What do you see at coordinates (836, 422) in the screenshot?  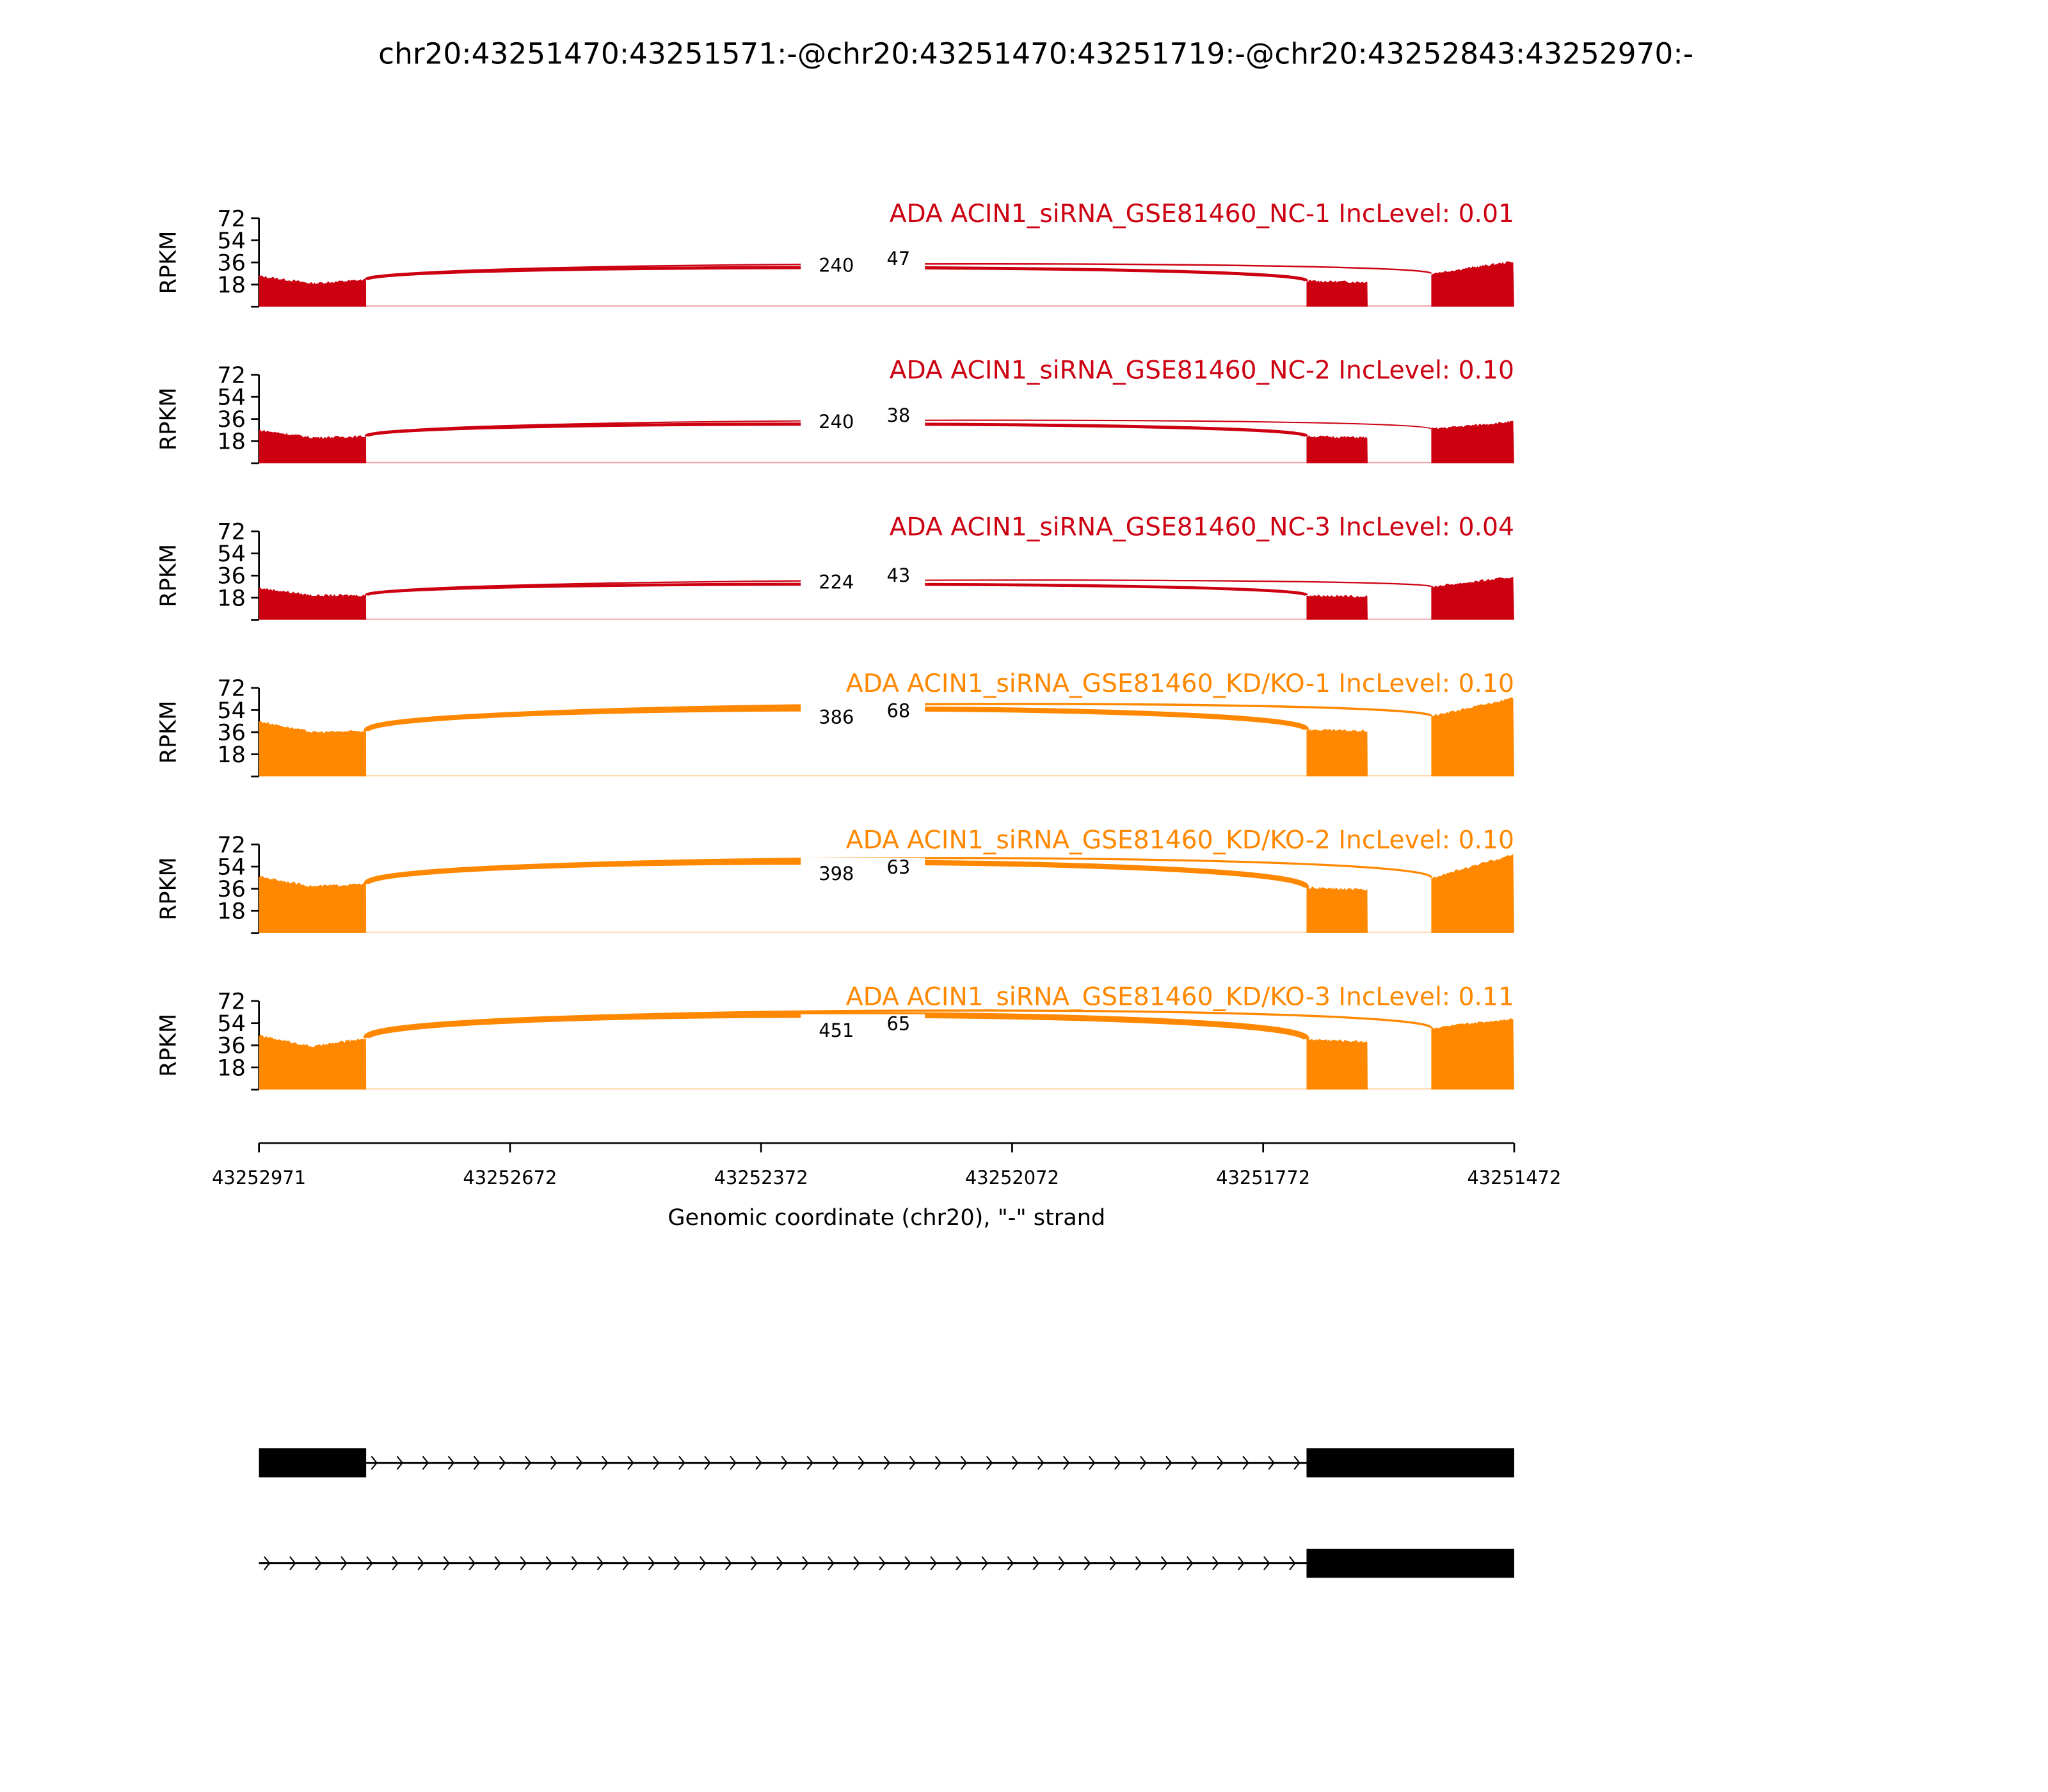 I see `junction-count-label: 240` at bounding box center [836, 422].